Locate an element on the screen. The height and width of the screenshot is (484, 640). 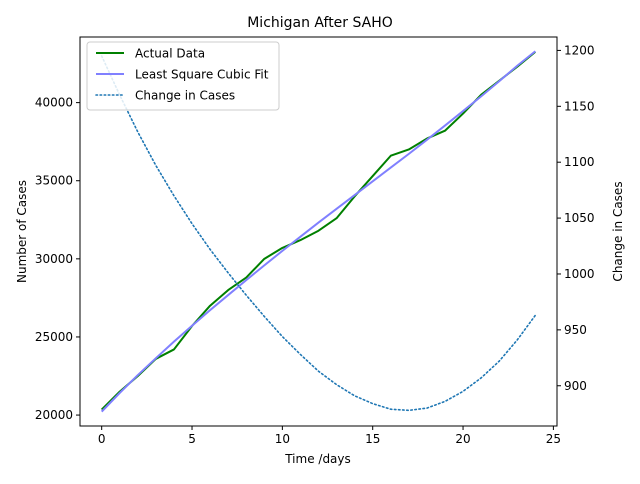
y2-tick-label: 950 is located at coordinates (575, 330).